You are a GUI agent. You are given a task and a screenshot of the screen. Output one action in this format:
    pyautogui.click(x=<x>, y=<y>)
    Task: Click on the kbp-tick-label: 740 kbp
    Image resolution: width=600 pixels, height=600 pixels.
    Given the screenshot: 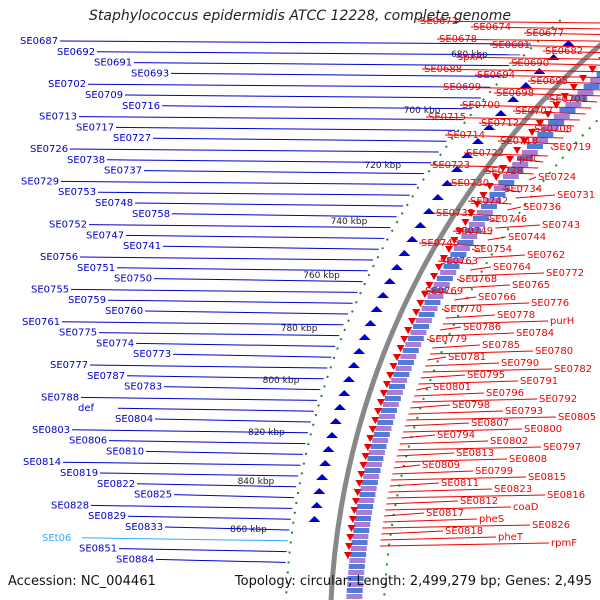 What is the action you would take?
    pyautogui.click(x=349, y=222)
    